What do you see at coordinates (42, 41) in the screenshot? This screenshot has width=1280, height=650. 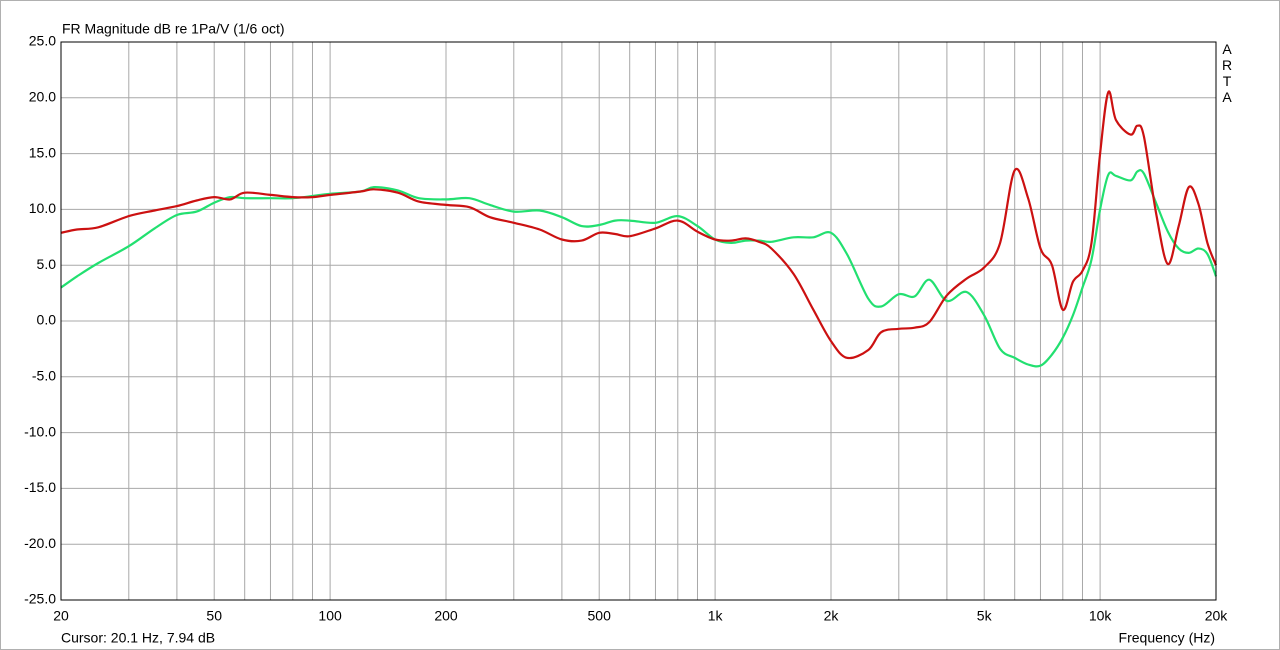 I see `y-tick-label: 25.0` at bounding box center [42, 41].